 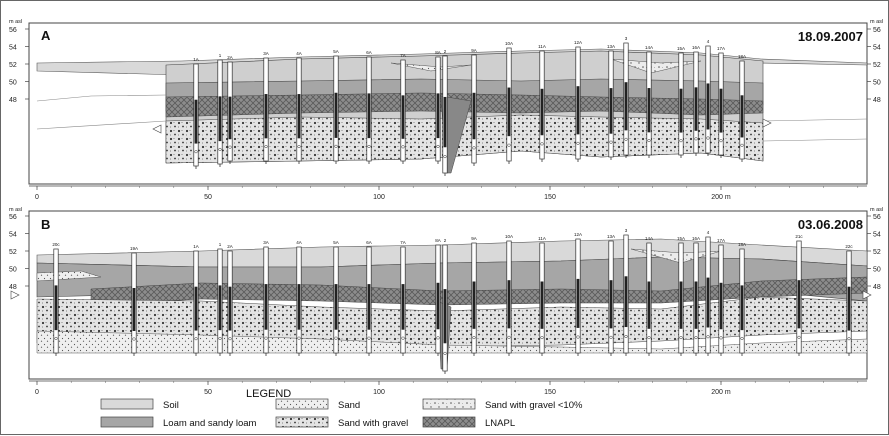 What do you see at coordinates (230, 246) in the screenshot?
I see `well-label: 2A` at bounding box center [230, 246].